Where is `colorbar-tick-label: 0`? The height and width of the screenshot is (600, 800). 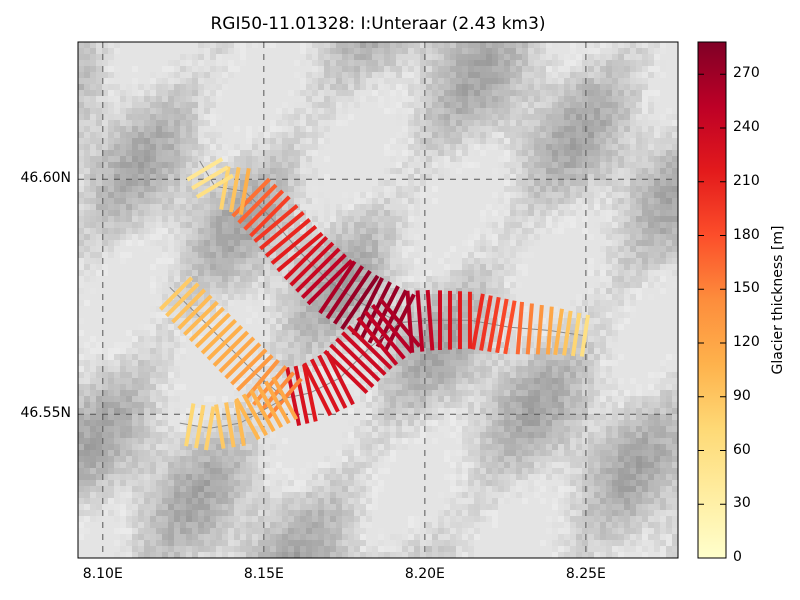 colorbar-tick-label: 0 is located at coordinates (737, 557).